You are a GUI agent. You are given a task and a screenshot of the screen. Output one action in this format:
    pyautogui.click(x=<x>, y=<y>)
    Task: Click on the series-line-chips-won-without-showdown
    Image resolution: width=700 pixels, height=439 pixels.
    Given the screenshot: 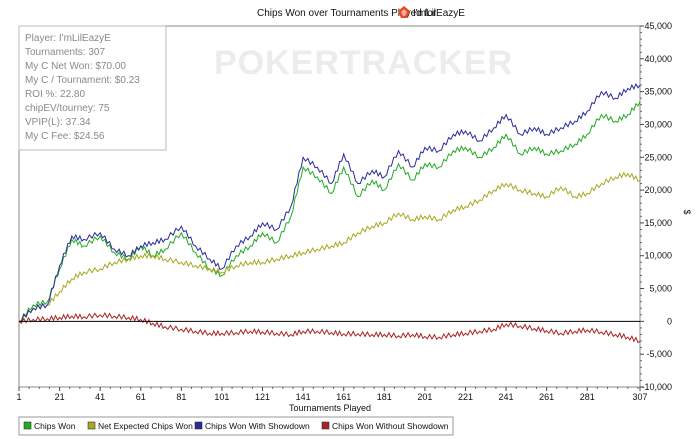 What is the action you would take?
    pyautogui.click(x=329, y=327)
    